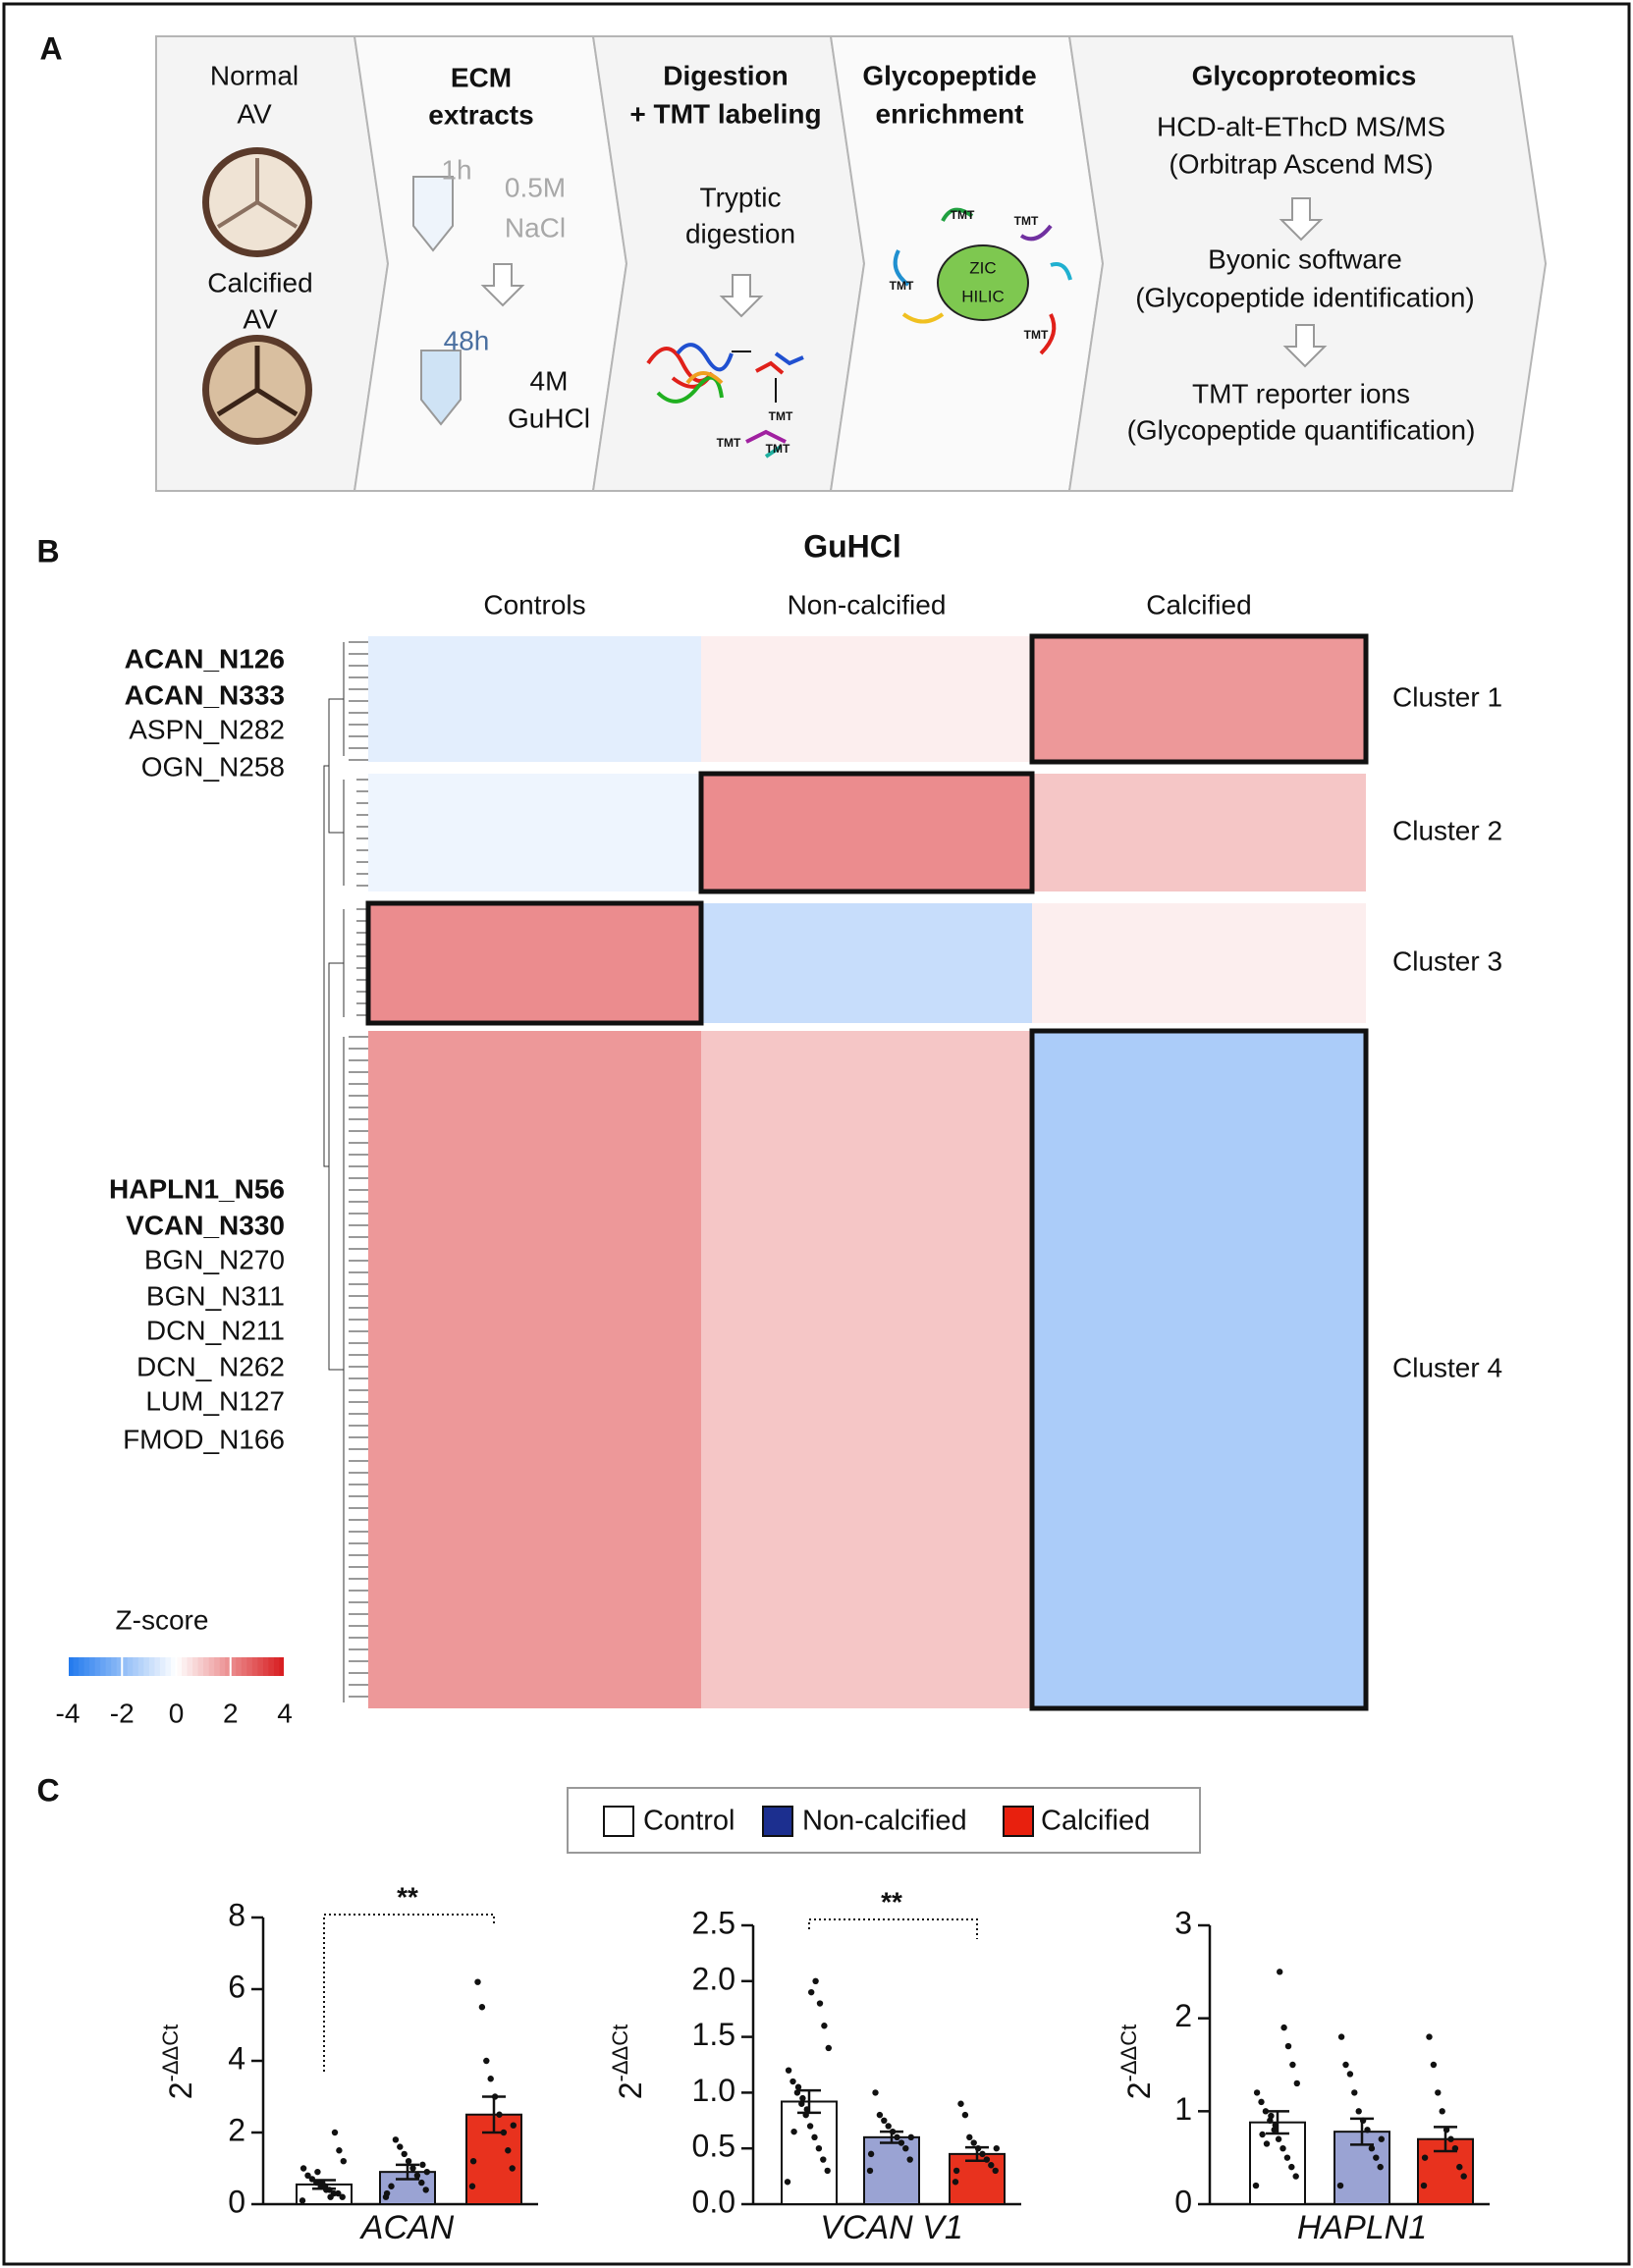 Image resolution: width=1633 pixels, height=2268 pixels. What do you see at coordinates (409, 1993) in the screenshot?
I see `significance-bracket` at bounding box center [409, 1993].